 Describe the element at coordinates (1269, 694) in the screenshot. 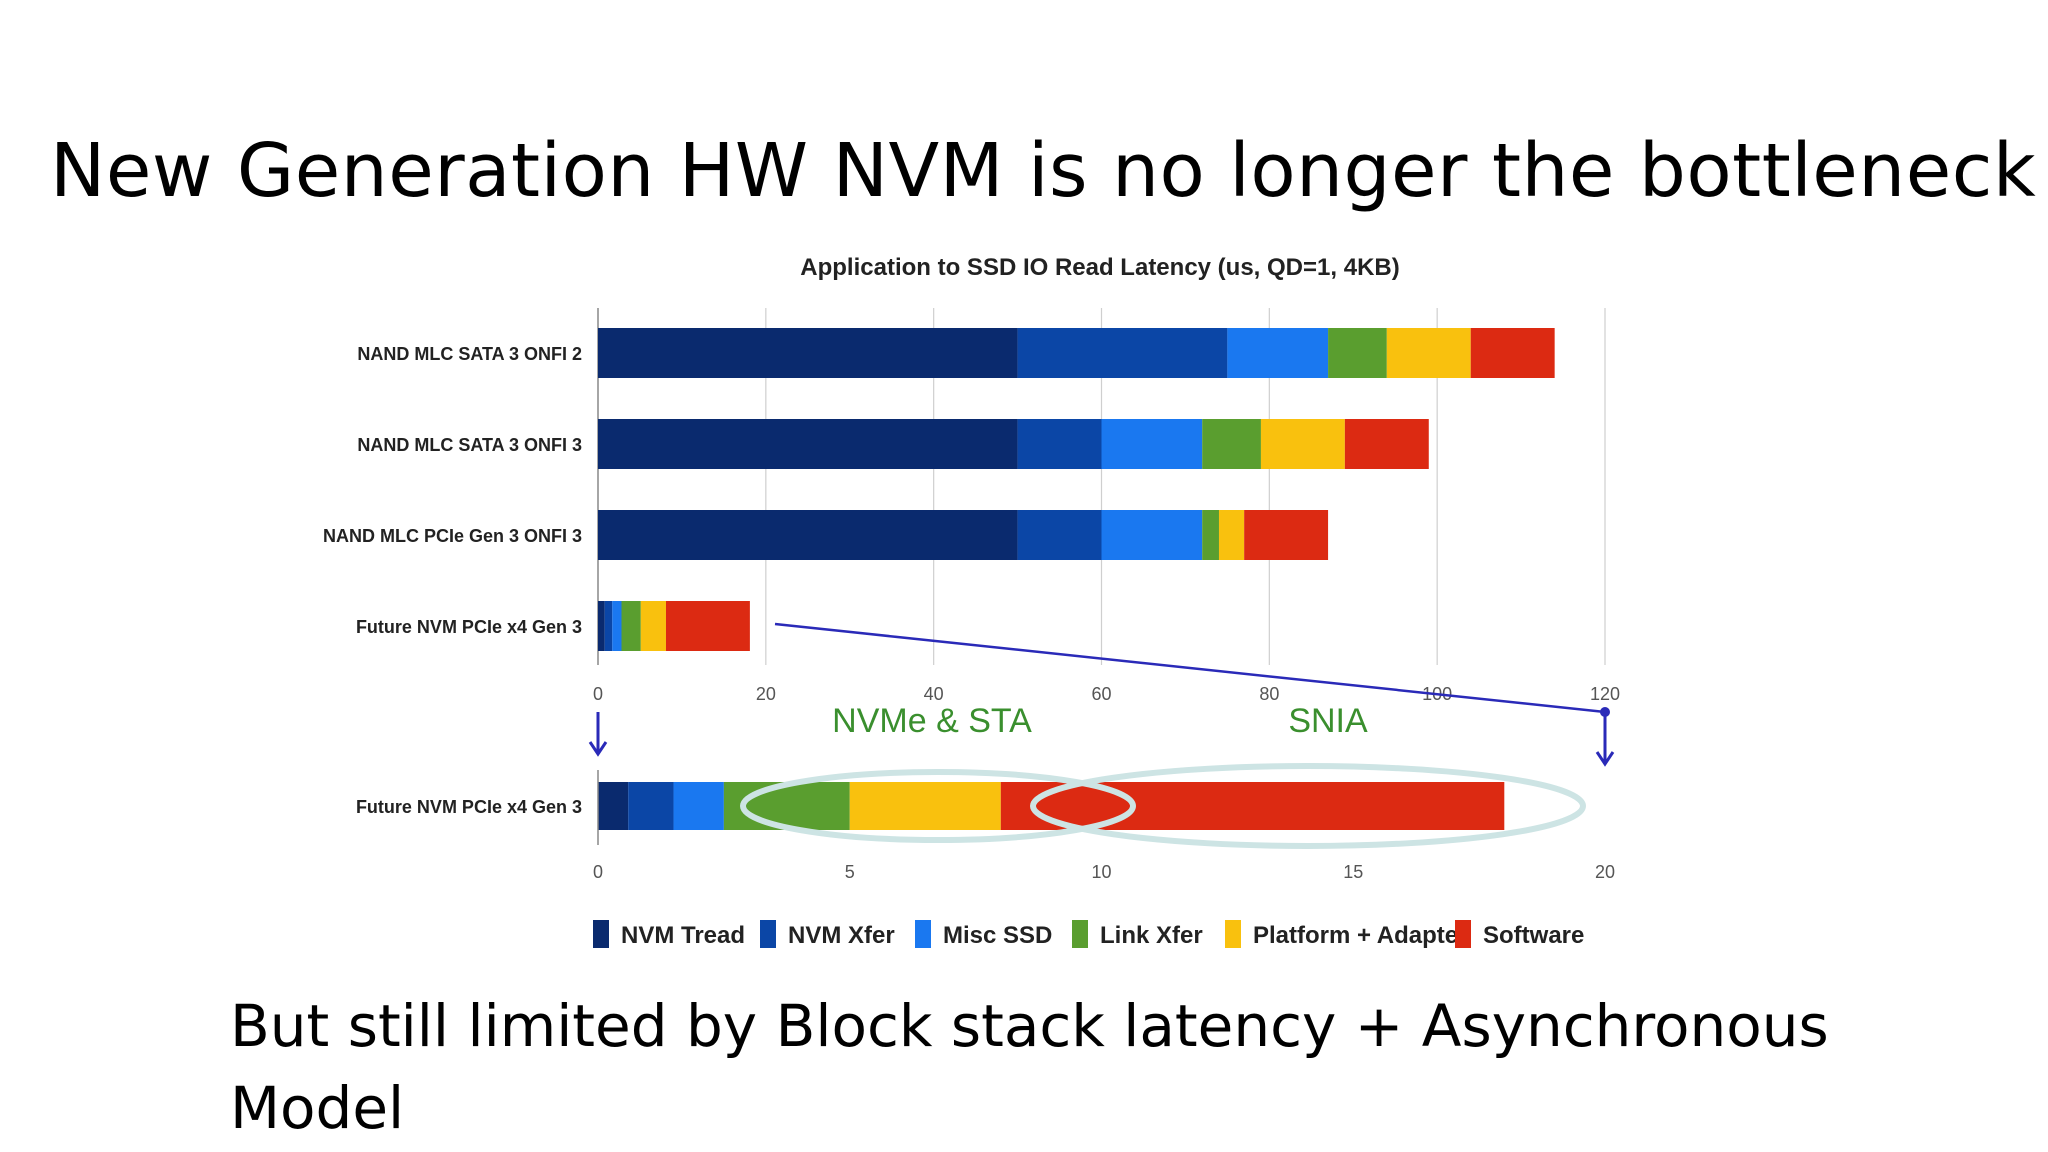

I see `x-tick-label: 80` at that location.